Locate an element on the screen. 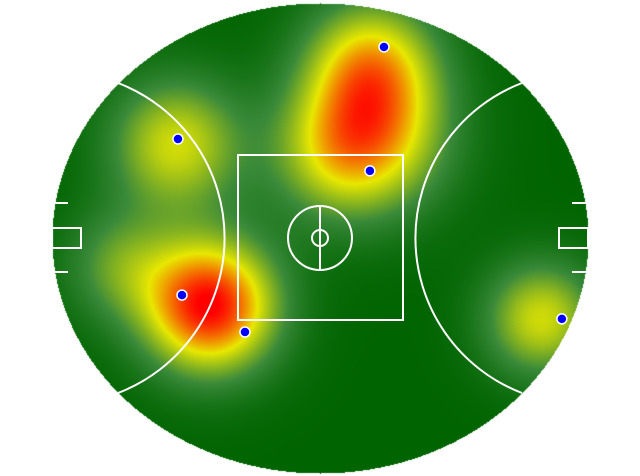 This screenshot has height=476, width=640. right-50m-arc is located at coordinates (468, 238).